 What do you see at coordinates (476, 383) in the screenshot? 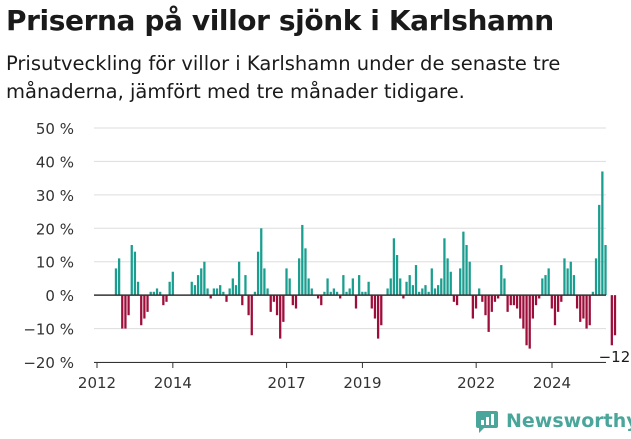
I see `x-tick-label: 2022` at bounding box center [476, 383].